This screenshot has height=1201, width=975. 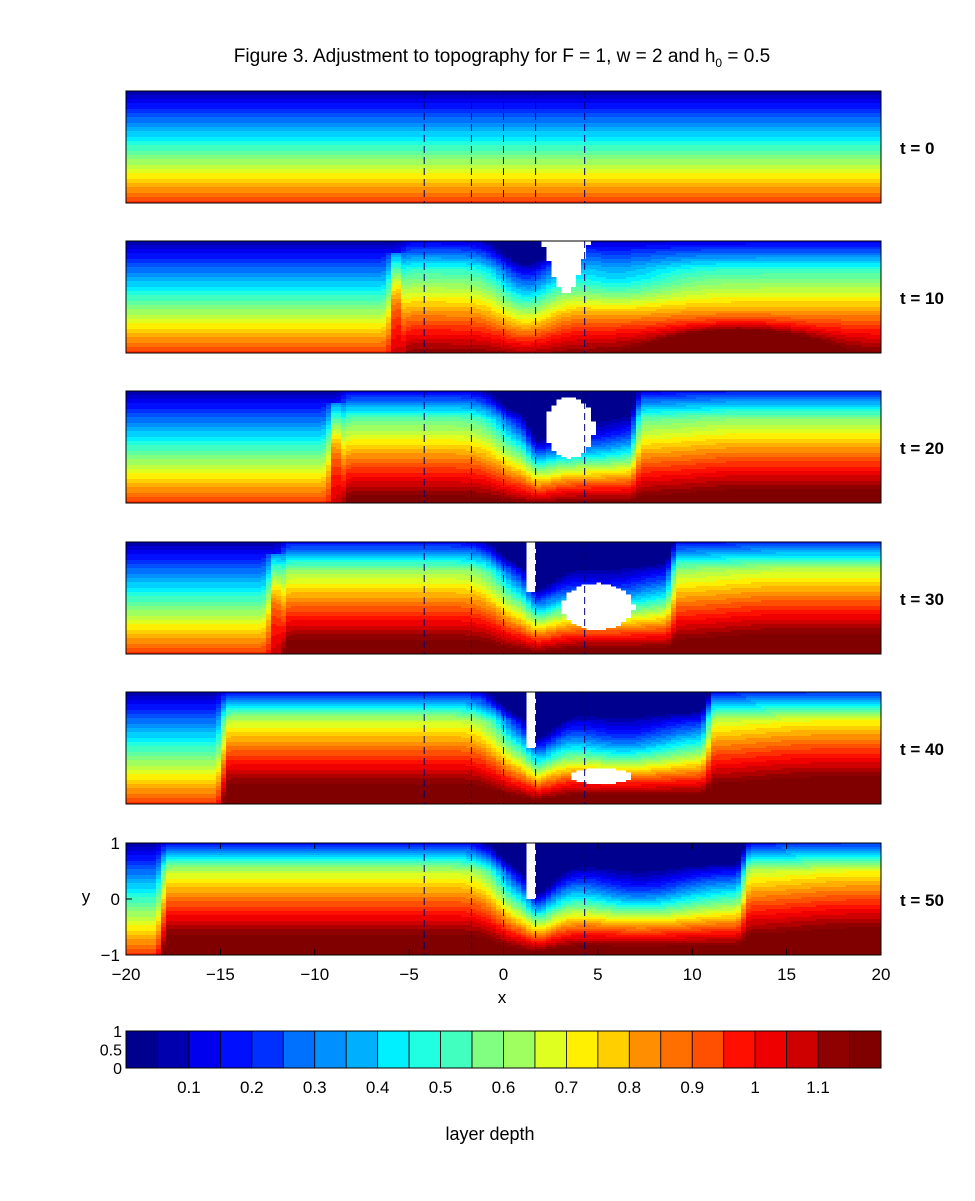 What do you see at coordinates (117, 1032) in the screenshot?
I see `colorbar-y-label: 1` at bounding box center [117, 1032].